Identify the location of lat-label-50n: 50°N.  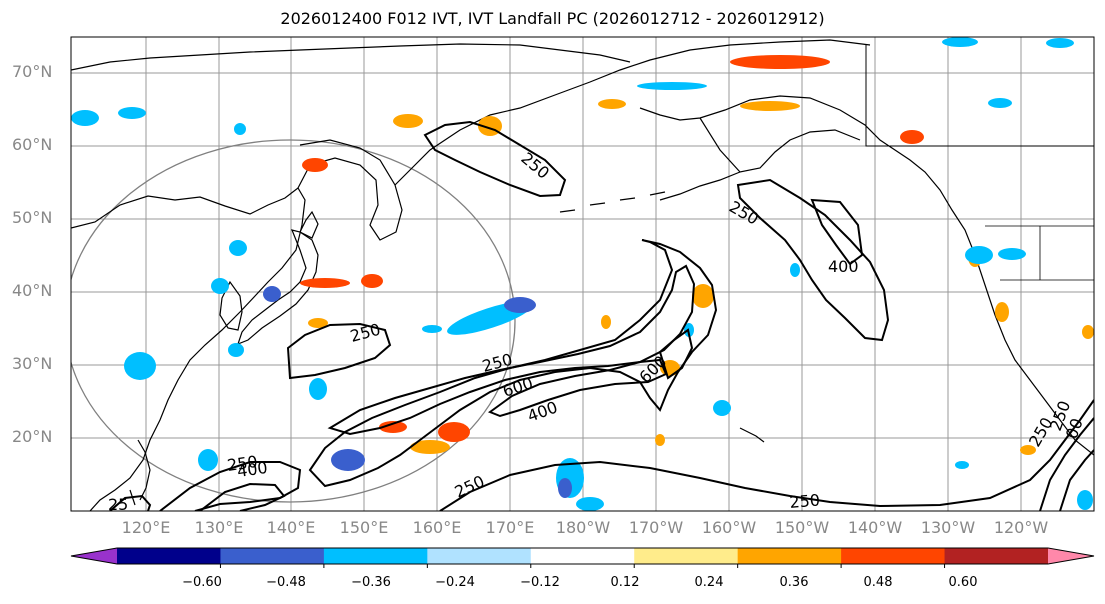
(32, 217).